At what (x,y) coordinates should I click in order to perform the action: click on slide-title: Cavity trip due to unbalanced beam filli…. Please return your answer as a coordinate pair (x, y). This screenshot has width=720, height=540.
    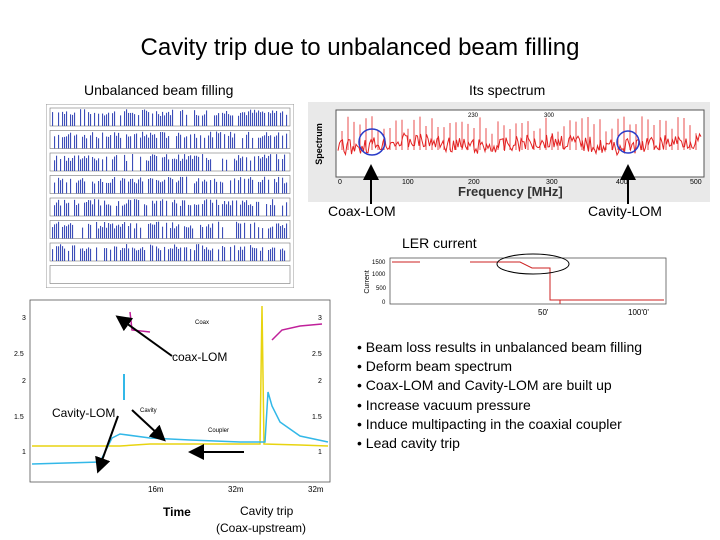
    Looking at the image, I should click on (360, 47).